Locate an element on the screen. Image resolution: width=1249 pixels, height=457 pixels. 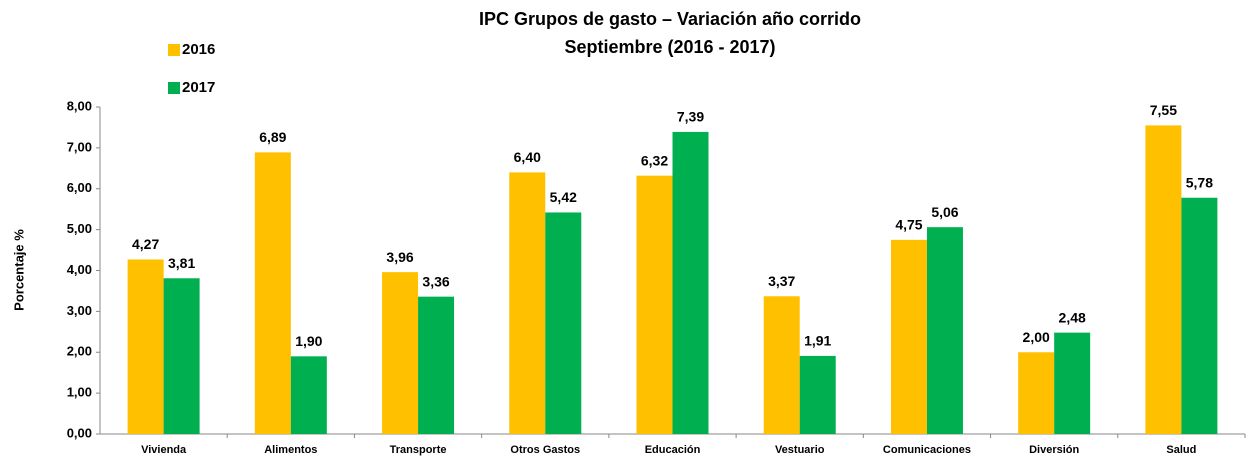
value-label: 4,27 is located at coordinates (145, 244).